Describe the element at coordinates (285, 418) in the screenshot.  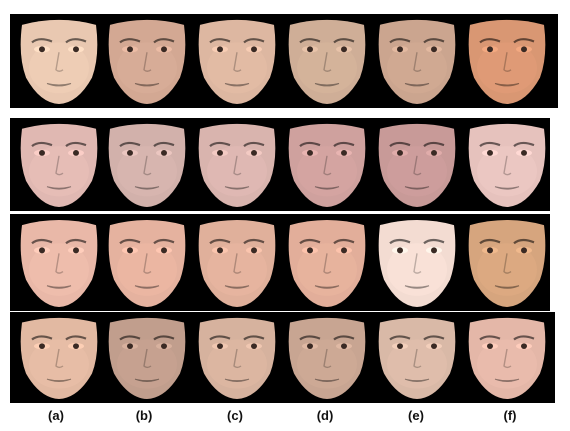
I see `column-labels: (a) (b) (c) (d) (e) (f)` at that location.